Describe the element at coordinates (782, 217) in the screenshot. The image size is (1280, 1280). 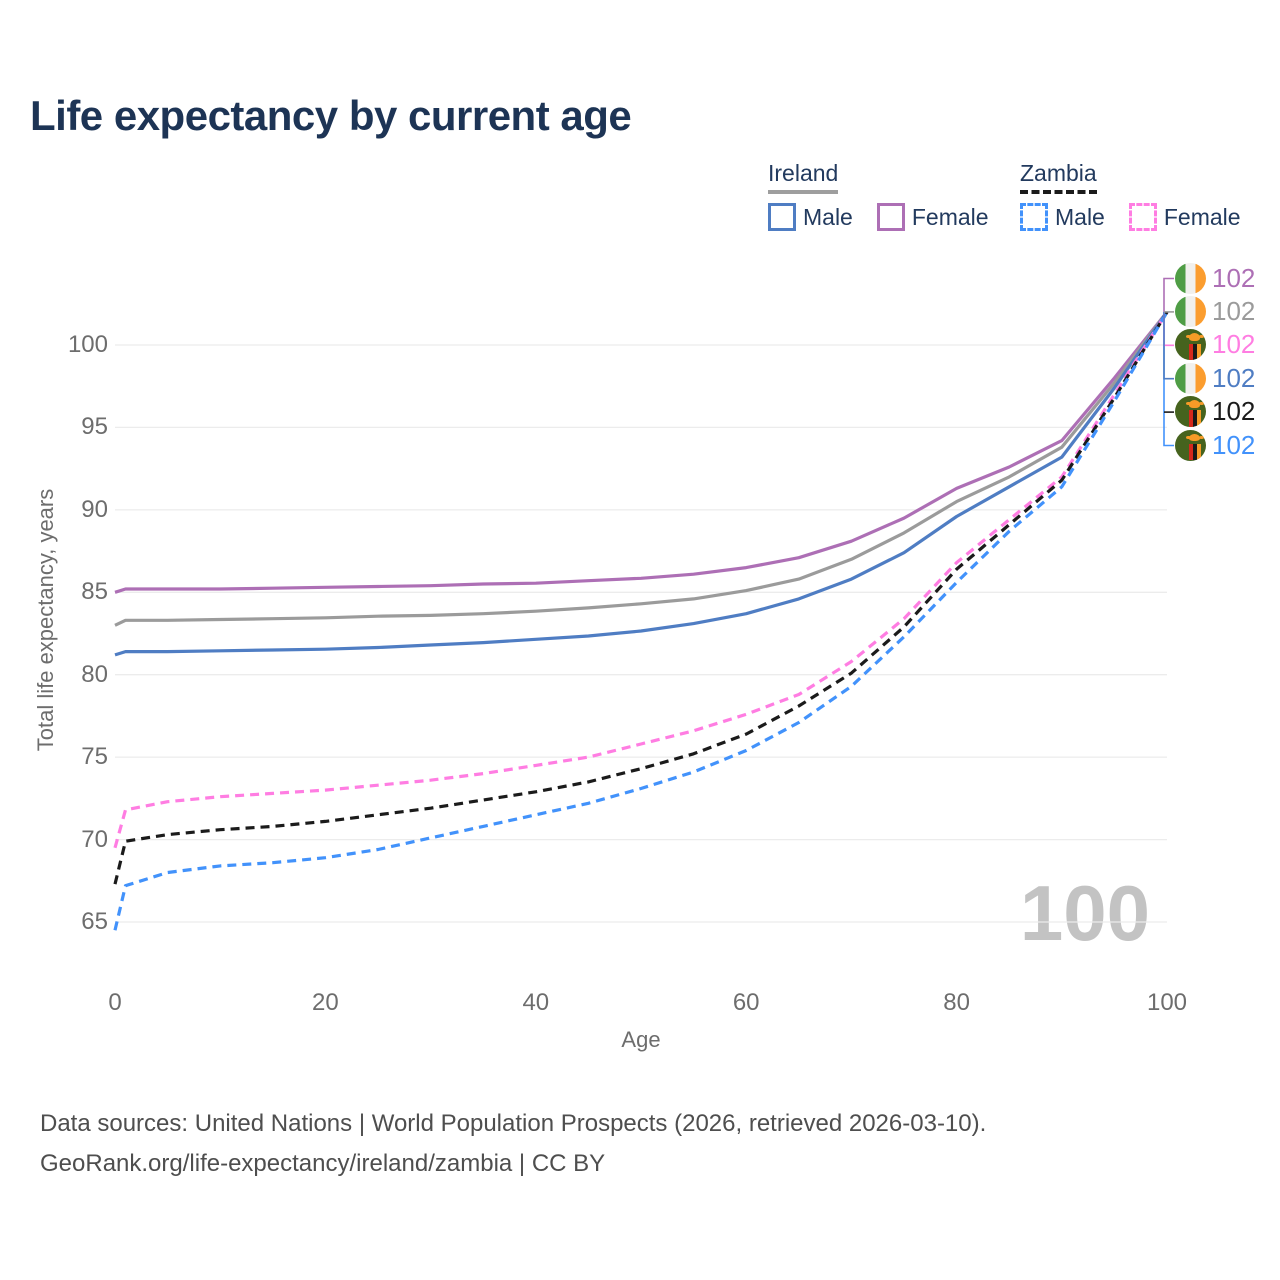
I see `ireland-male-swatch-icon` at that location.